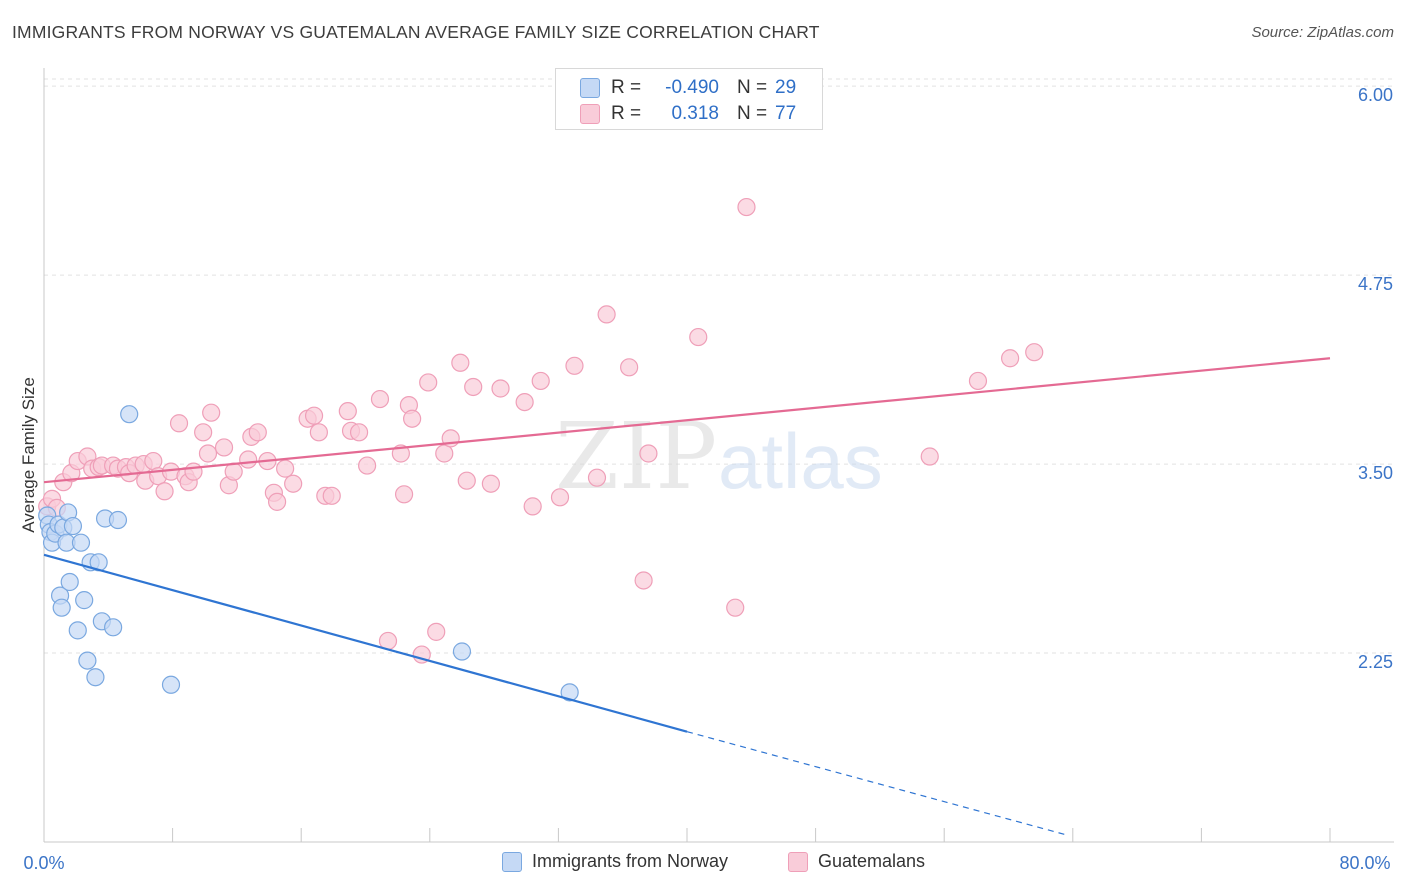 The width and height of the screenshot is (1406, 892). I want to click on y-tick-label: 4.75, so click(1375, 284).